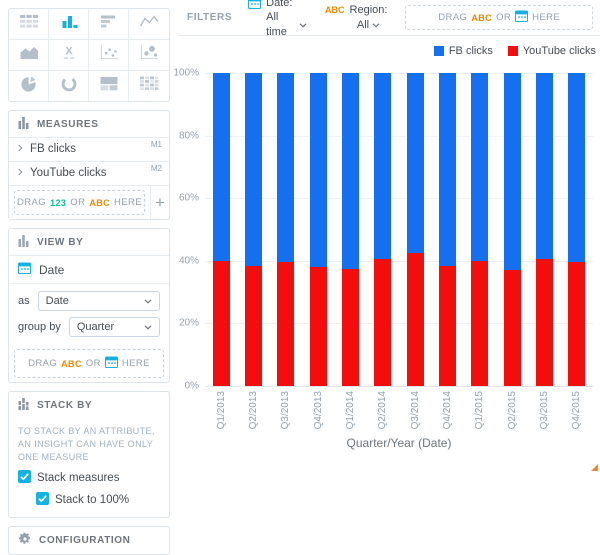  Describe the element at coordinates (221, 410) in the screenshot. I see `x-axis-tick: Q1/2013` at that location.